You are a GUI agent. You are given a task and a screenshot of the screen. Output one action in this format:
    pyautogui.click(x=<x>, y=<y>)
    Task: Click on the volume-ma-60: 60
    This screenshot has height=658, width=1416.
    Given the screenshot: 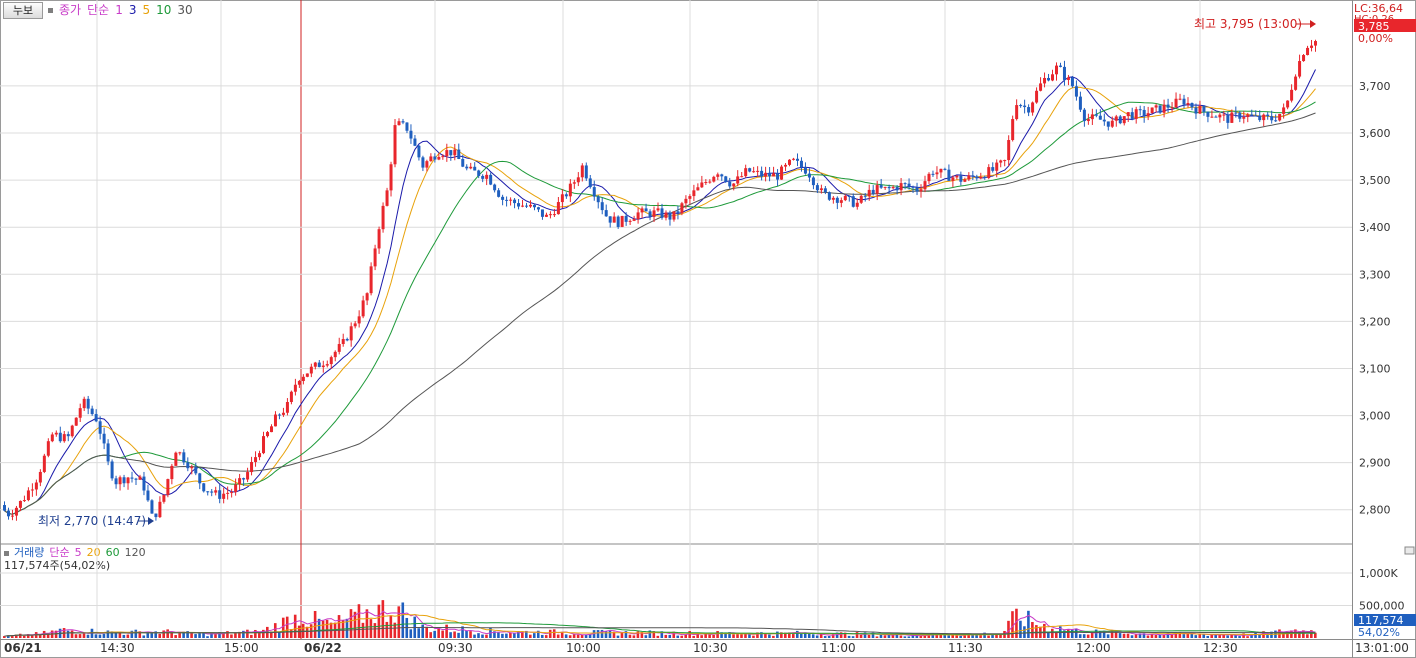 What is the action you would take?
    pyautogui.click(x=112, y=552)
    